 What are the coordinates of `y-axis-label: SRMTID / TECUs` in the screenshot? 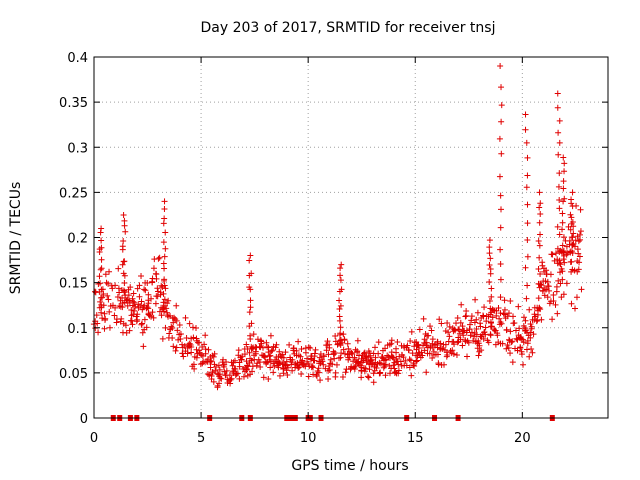 It's located at (16, 238).